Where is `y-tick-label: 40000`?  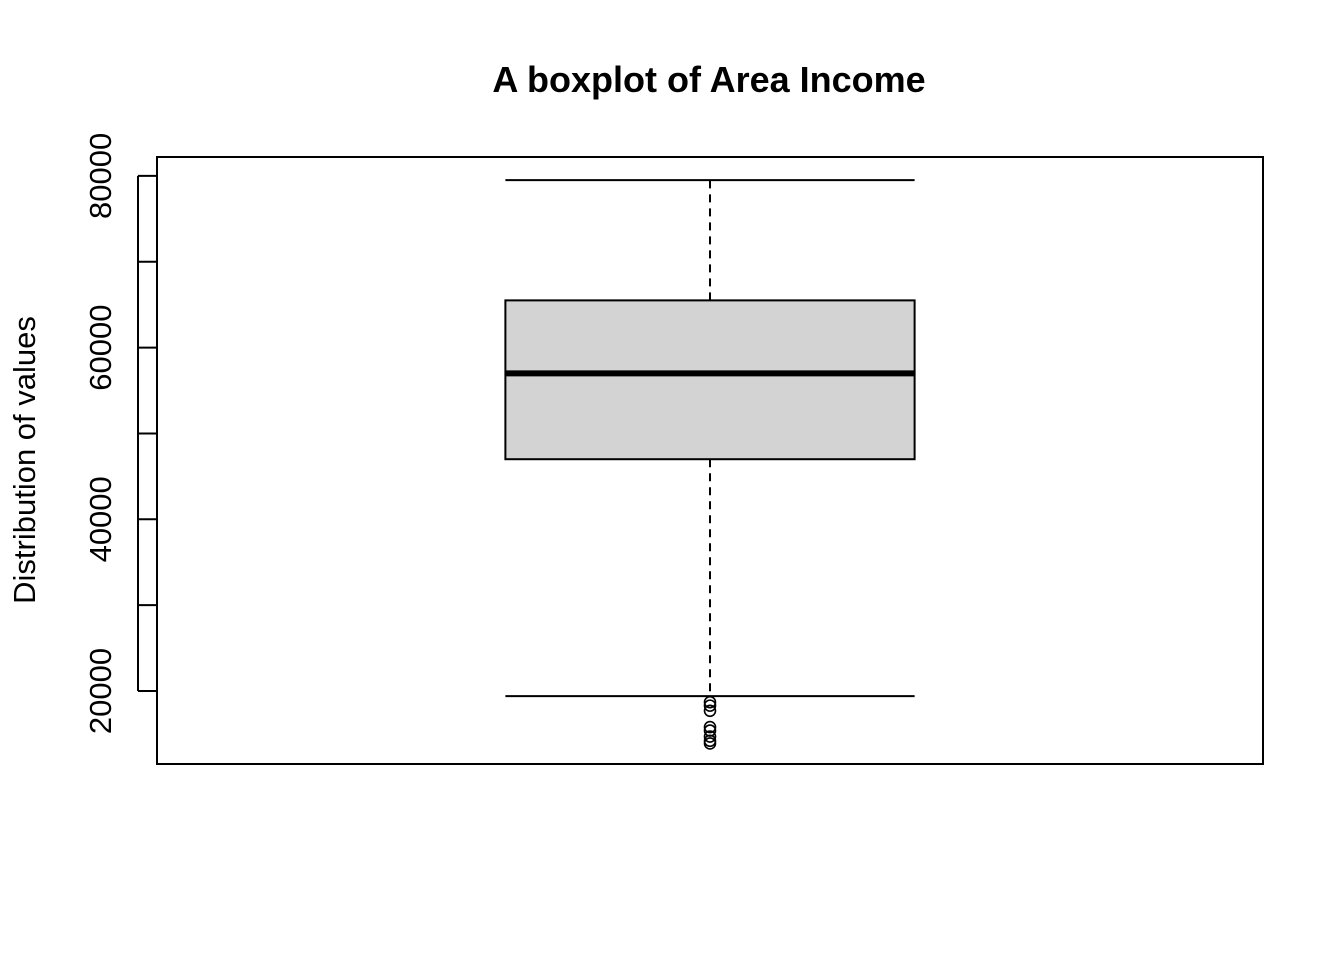 y-tick-label: 40000 is located at coordinates (100, 519).